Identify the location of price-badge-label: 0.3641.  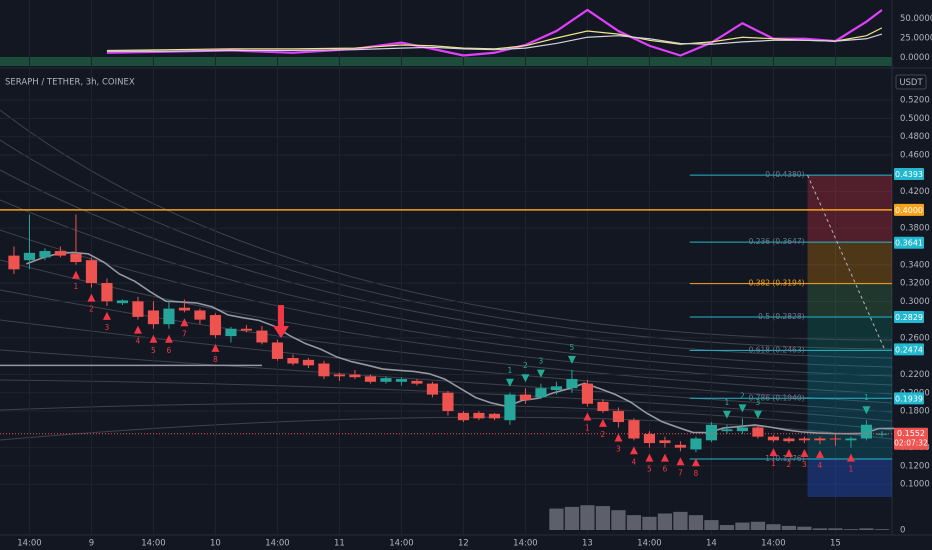
(909, 243).